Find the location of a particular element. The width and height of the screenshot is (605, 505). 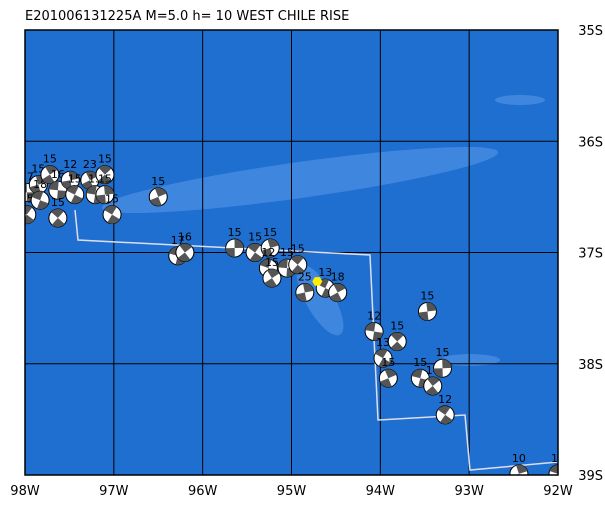

x-tick-label: 97W is located at coordinates (114, 491).